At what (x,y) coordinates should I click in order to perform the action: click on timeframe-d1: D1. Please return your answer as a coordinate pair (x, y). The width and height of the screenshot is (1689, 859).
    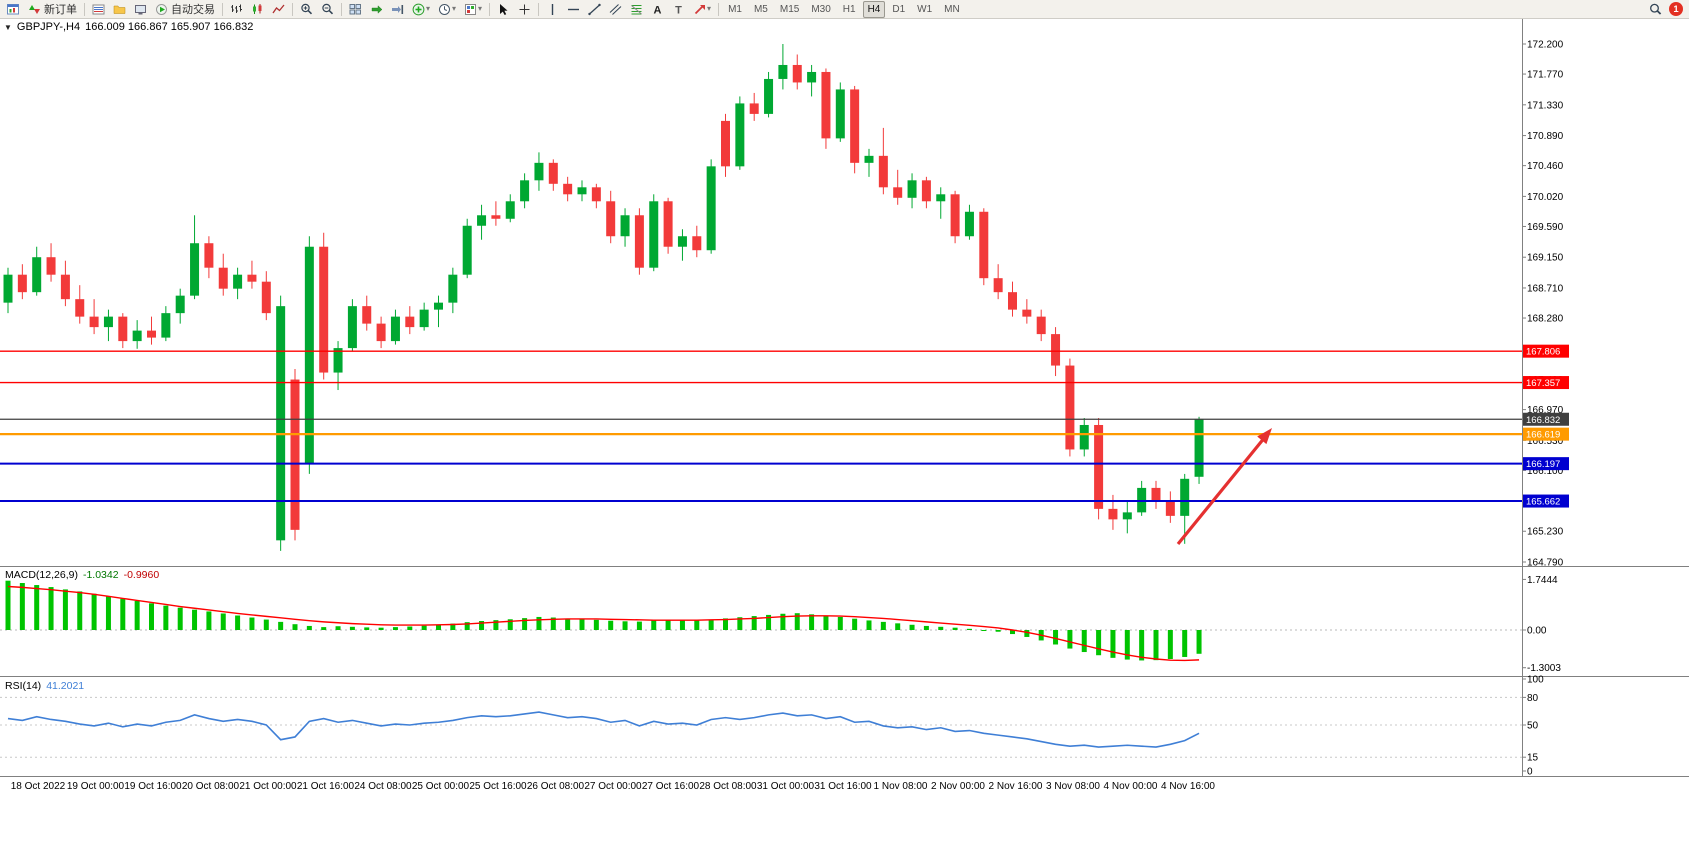
    Looking at the image, I should click on (899, 9).